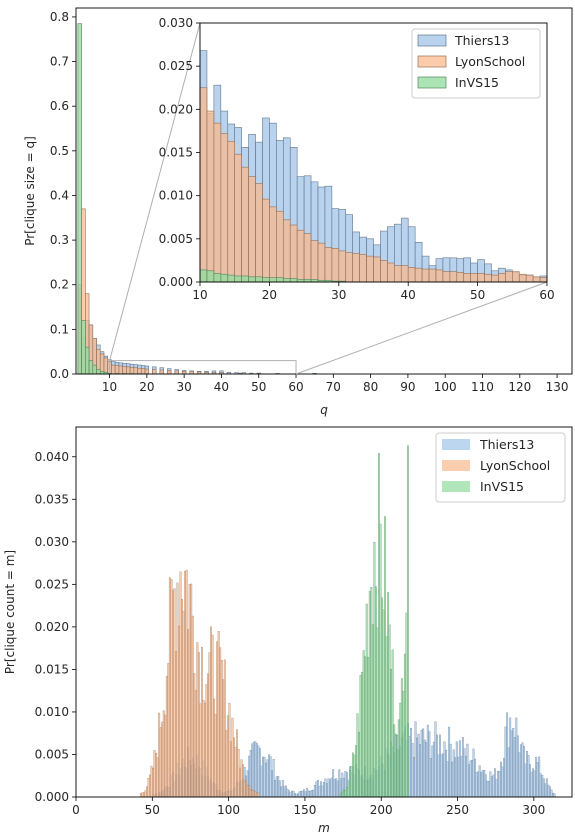 This screenshot has height=835, width=575. I want to click on inset-y-tick-label: 0.025, so click(176, 66).